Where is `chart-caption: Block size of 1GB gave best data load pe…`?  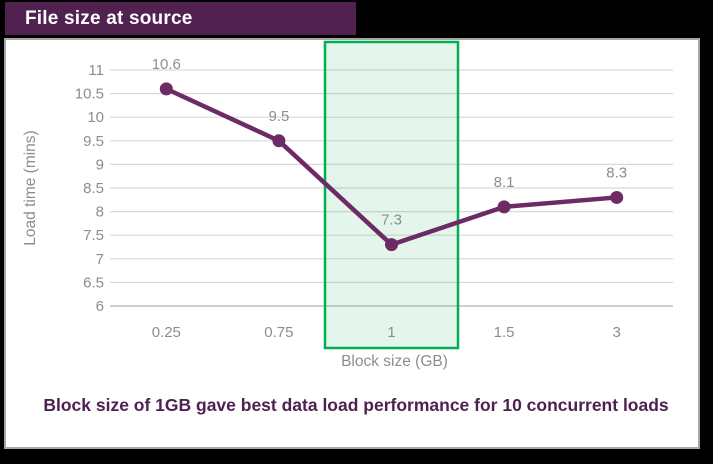 chart-caption: Block size of 1GB gave best data load pe… is located at coordinates (356, 405).